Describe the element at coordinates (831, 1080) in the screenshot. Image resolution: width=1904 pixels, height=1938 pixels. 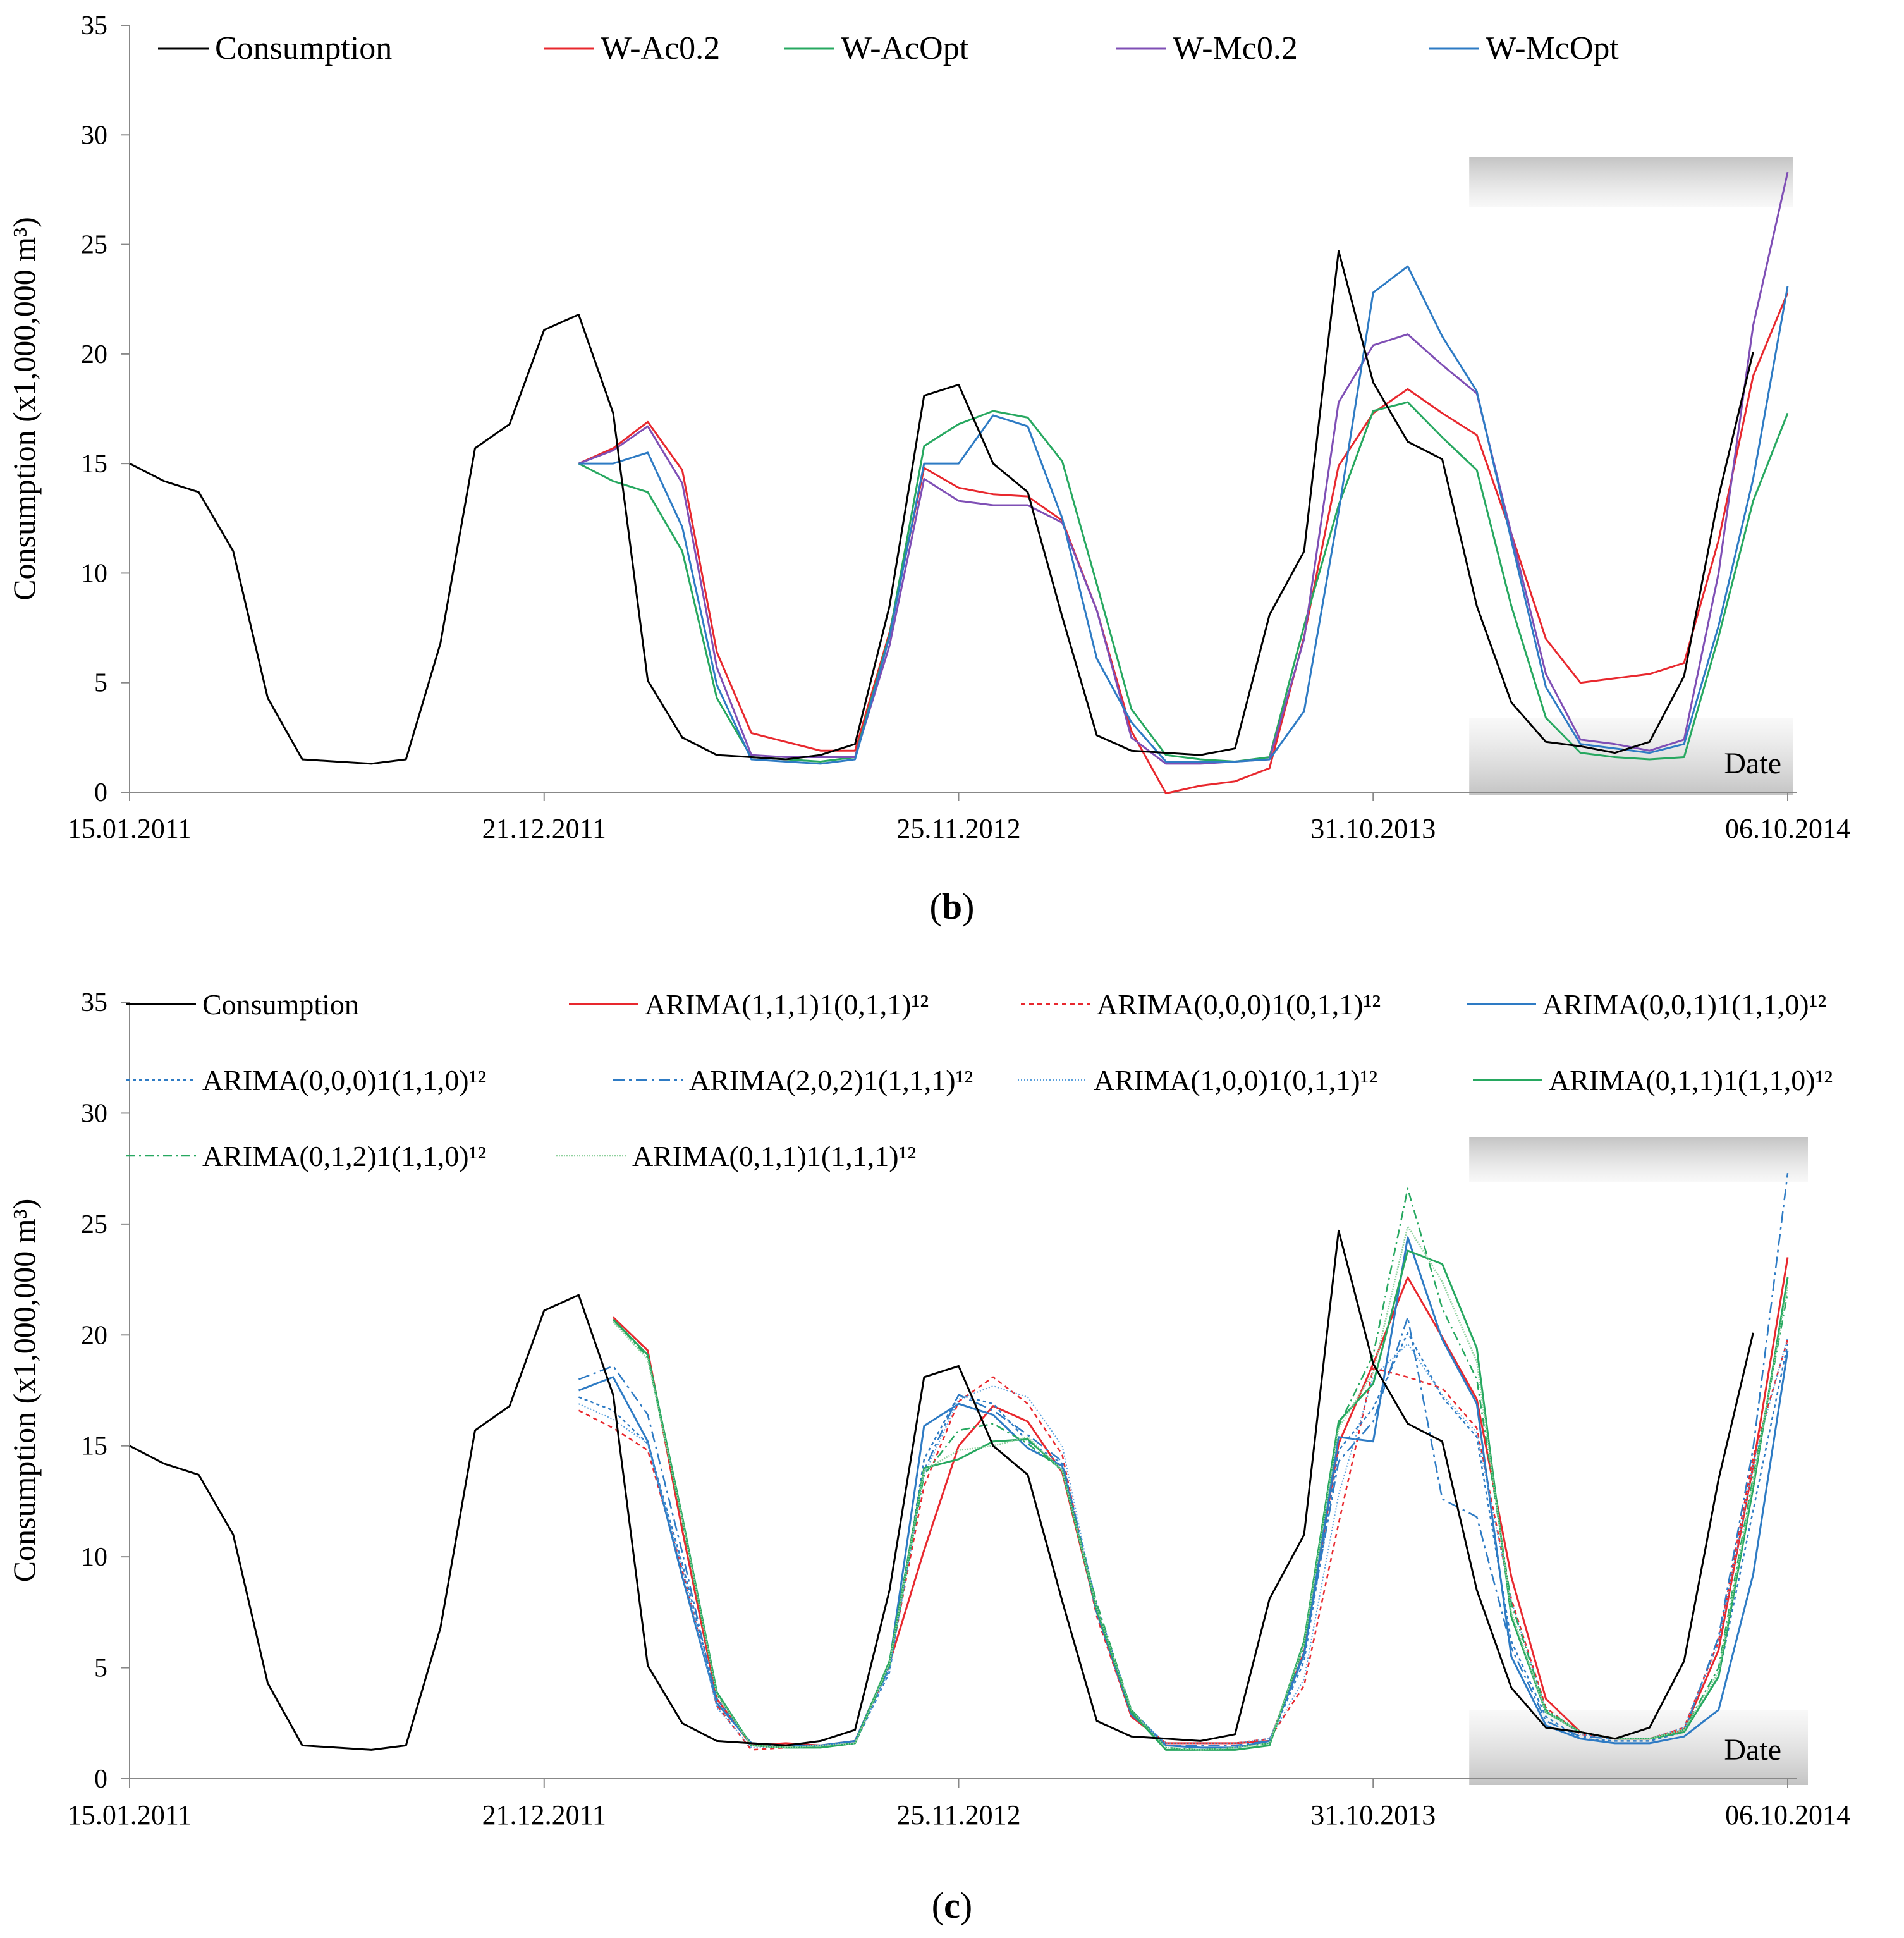
I see `legend-label-arima-2-0-2-1-1-1-1: ARIMA(2,0,2)1(1,1,1)¹²` at that location.